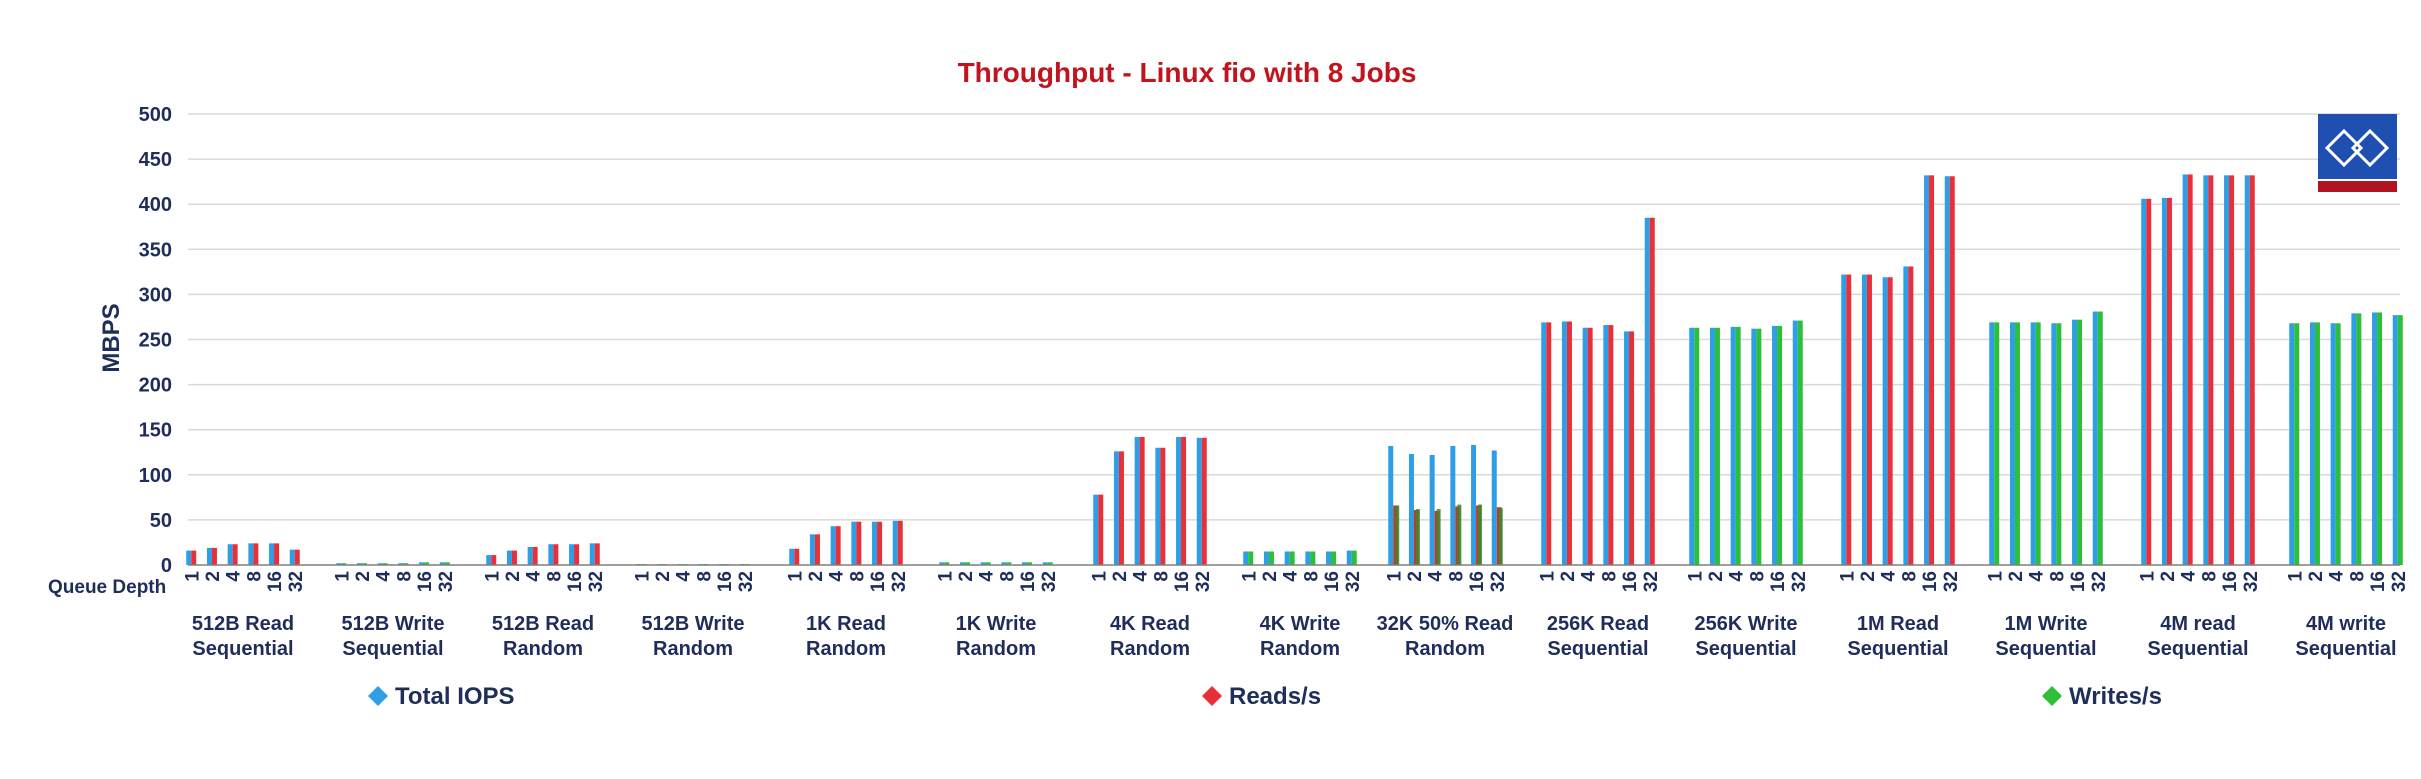  What do you see at coordinates (1868, 576) in the screenshot?
I see `queue-depth-tick-11-1: 2` at bounding box center [1868, 576].